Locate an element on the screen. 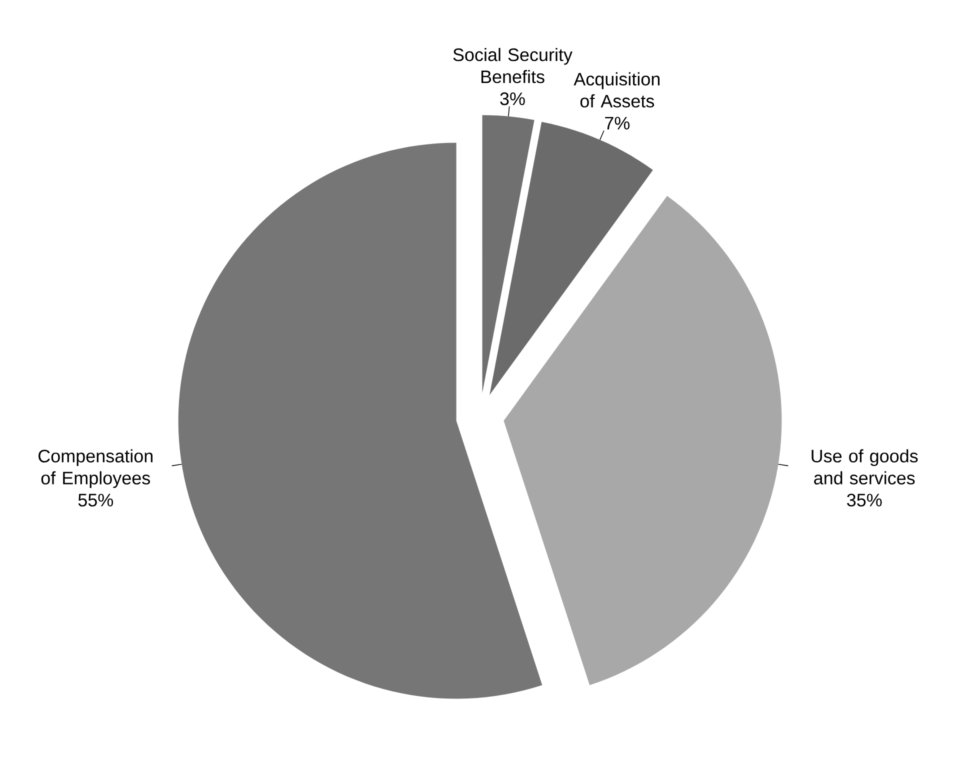  data-label: 35% is located at coordinates (864, 500).